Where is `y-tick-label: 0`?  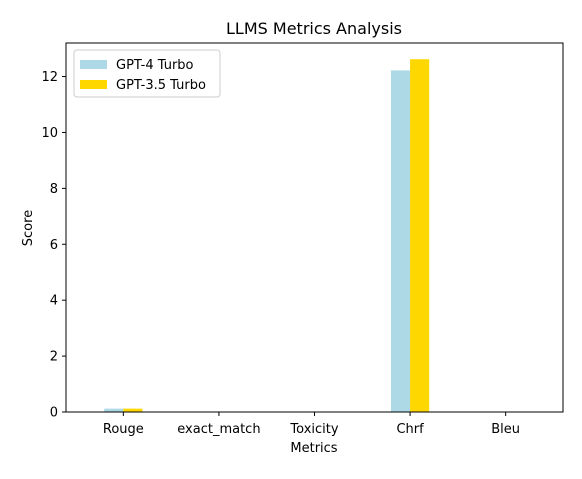 y-tick-label: 0 is located at coordinates (54, 413).